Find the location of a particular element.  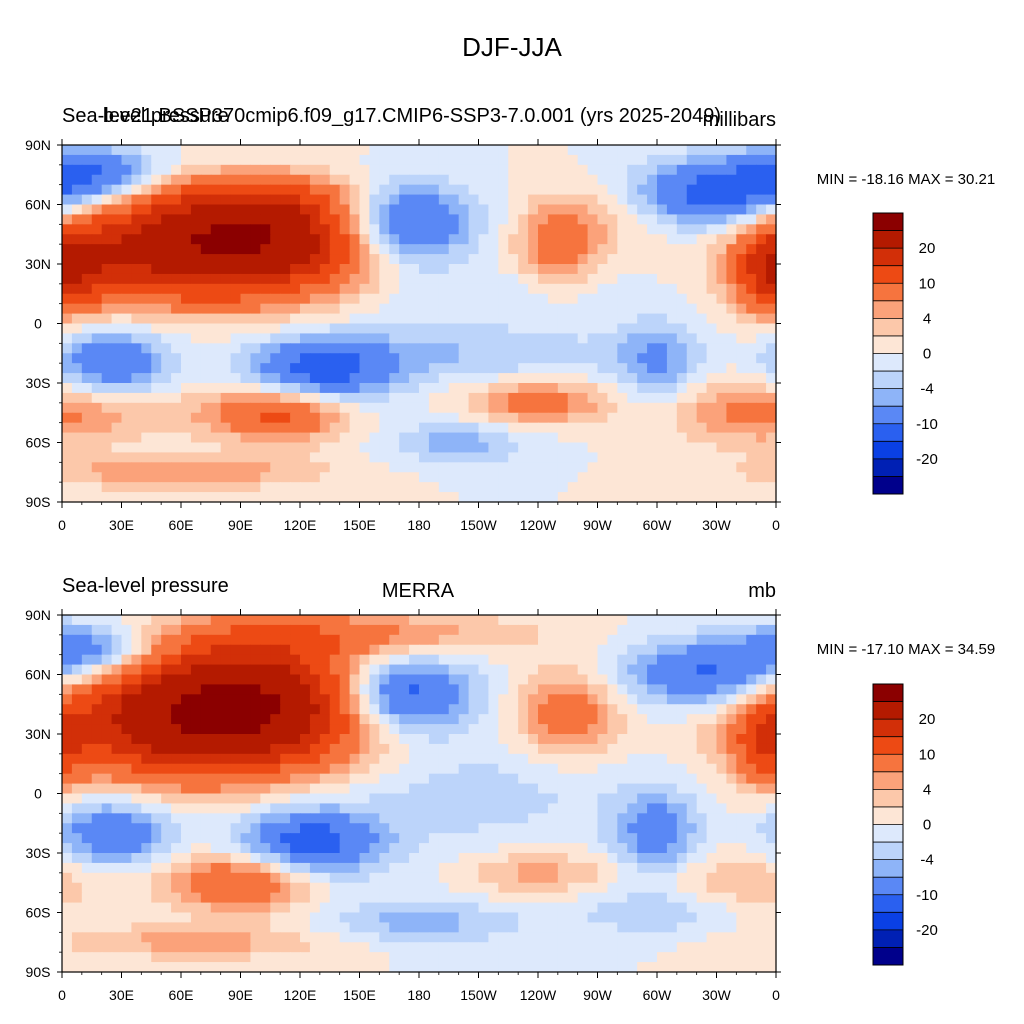

colorbar-box is located at coordinates (888, 397).